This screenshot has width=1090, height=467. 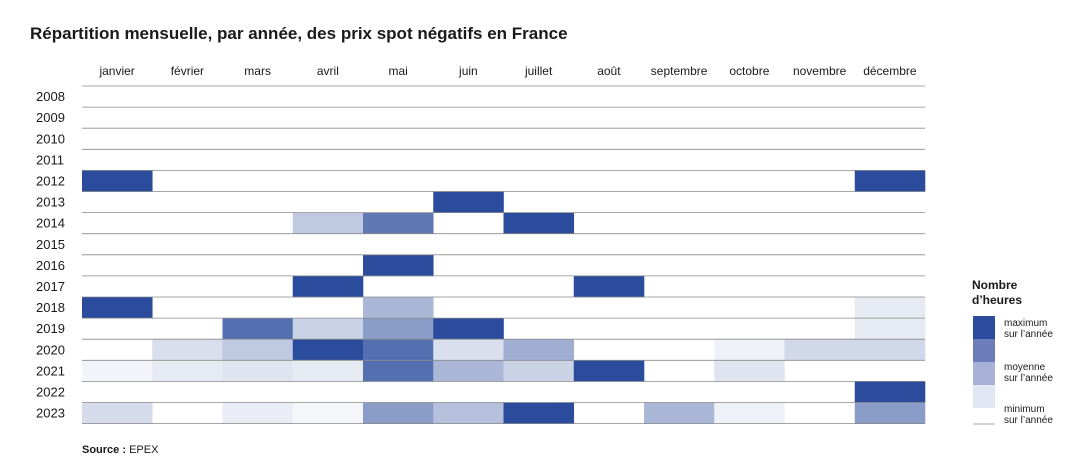 I want to click on year-label: 2023, so click(x=50, y=413).